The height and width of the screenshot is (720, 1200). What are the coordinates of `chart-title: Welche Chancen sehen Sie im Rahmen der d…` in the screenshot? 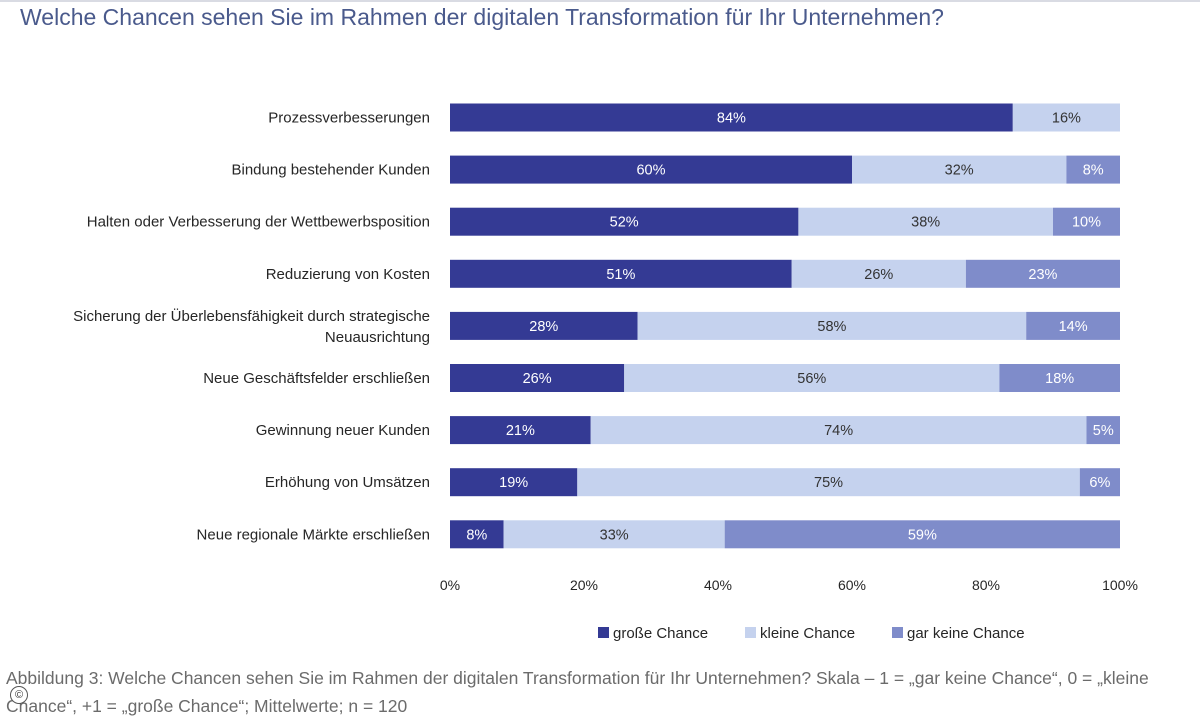 It's located at (482, 17).